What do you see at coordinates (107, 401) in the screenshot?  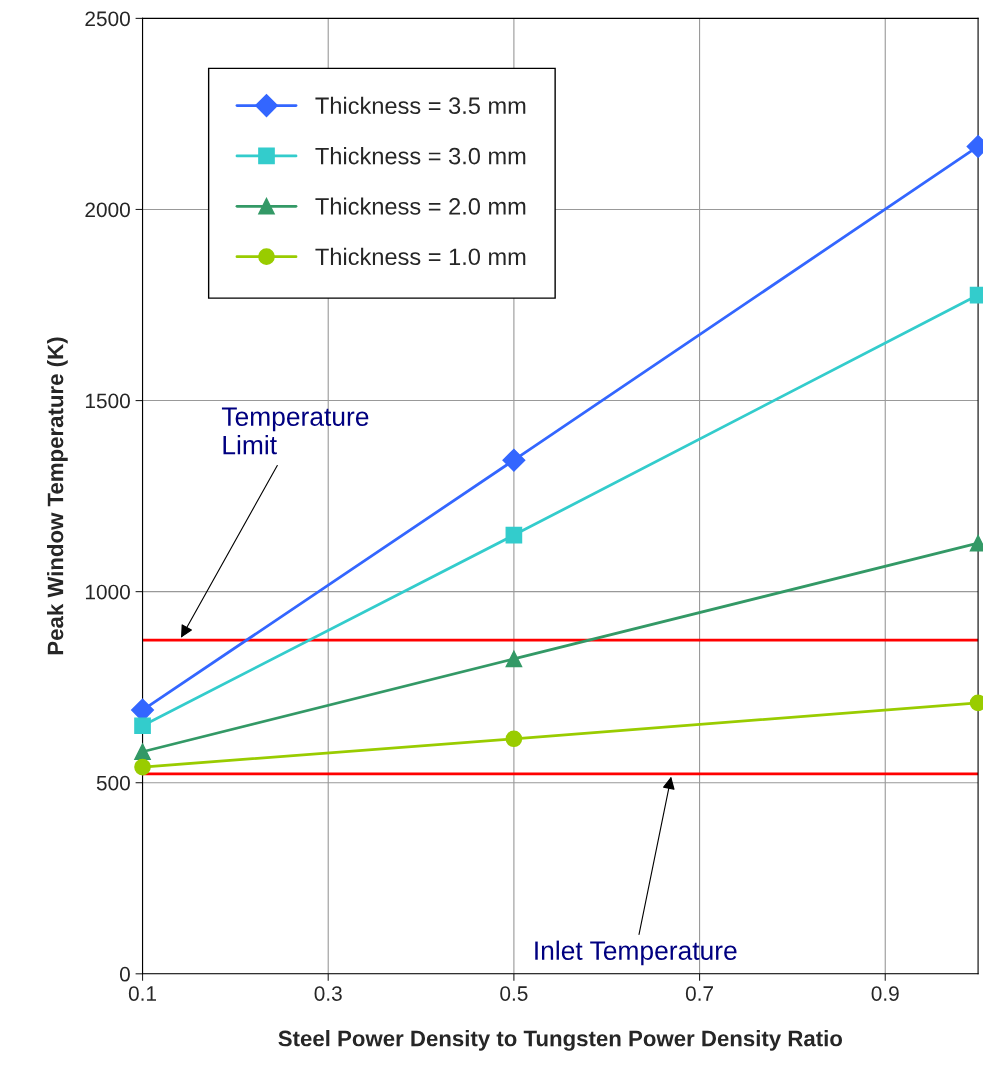 I see `y-tick-label: 1500` at bounding box center [107, 401].